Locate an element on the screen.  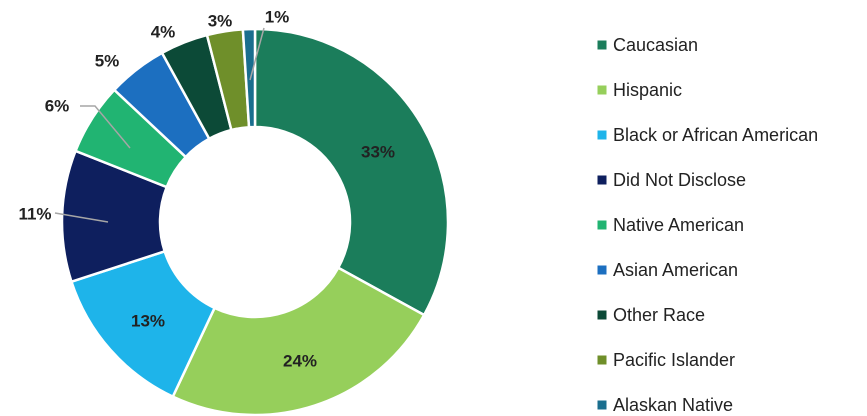
legend-label: Black or African American is located at coordinates (715, 135).